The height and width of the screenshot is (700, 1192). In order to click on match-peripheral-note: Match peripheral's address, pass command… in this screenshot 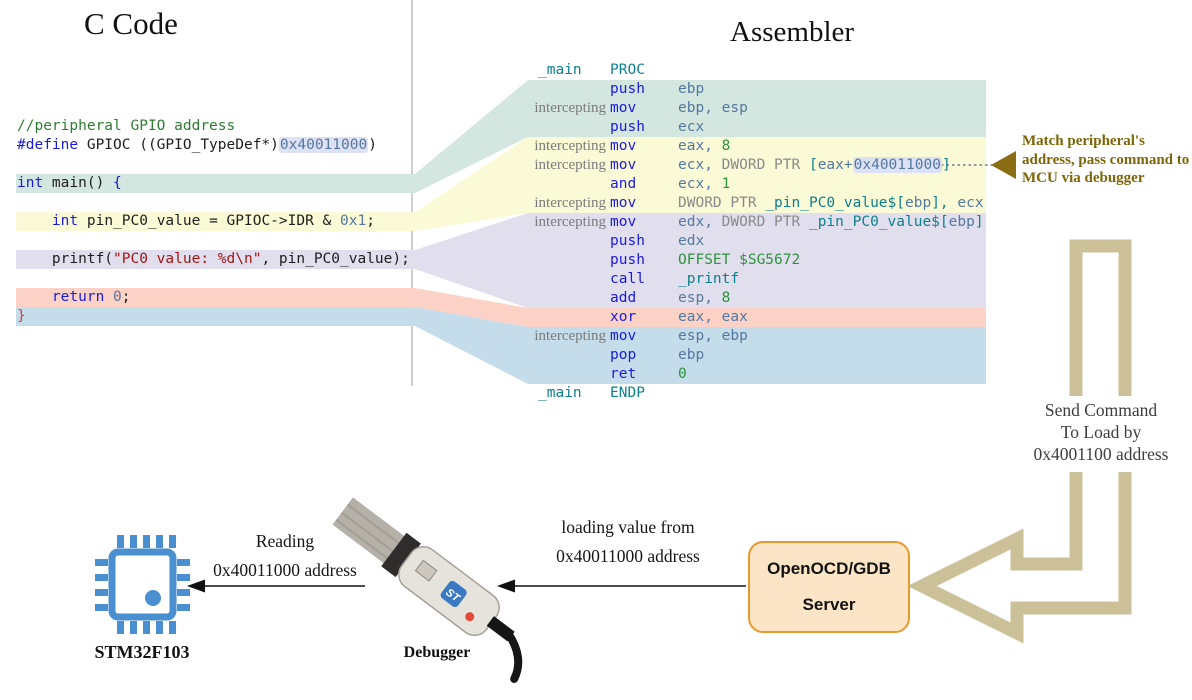, I will do `click(1106, 159)`.